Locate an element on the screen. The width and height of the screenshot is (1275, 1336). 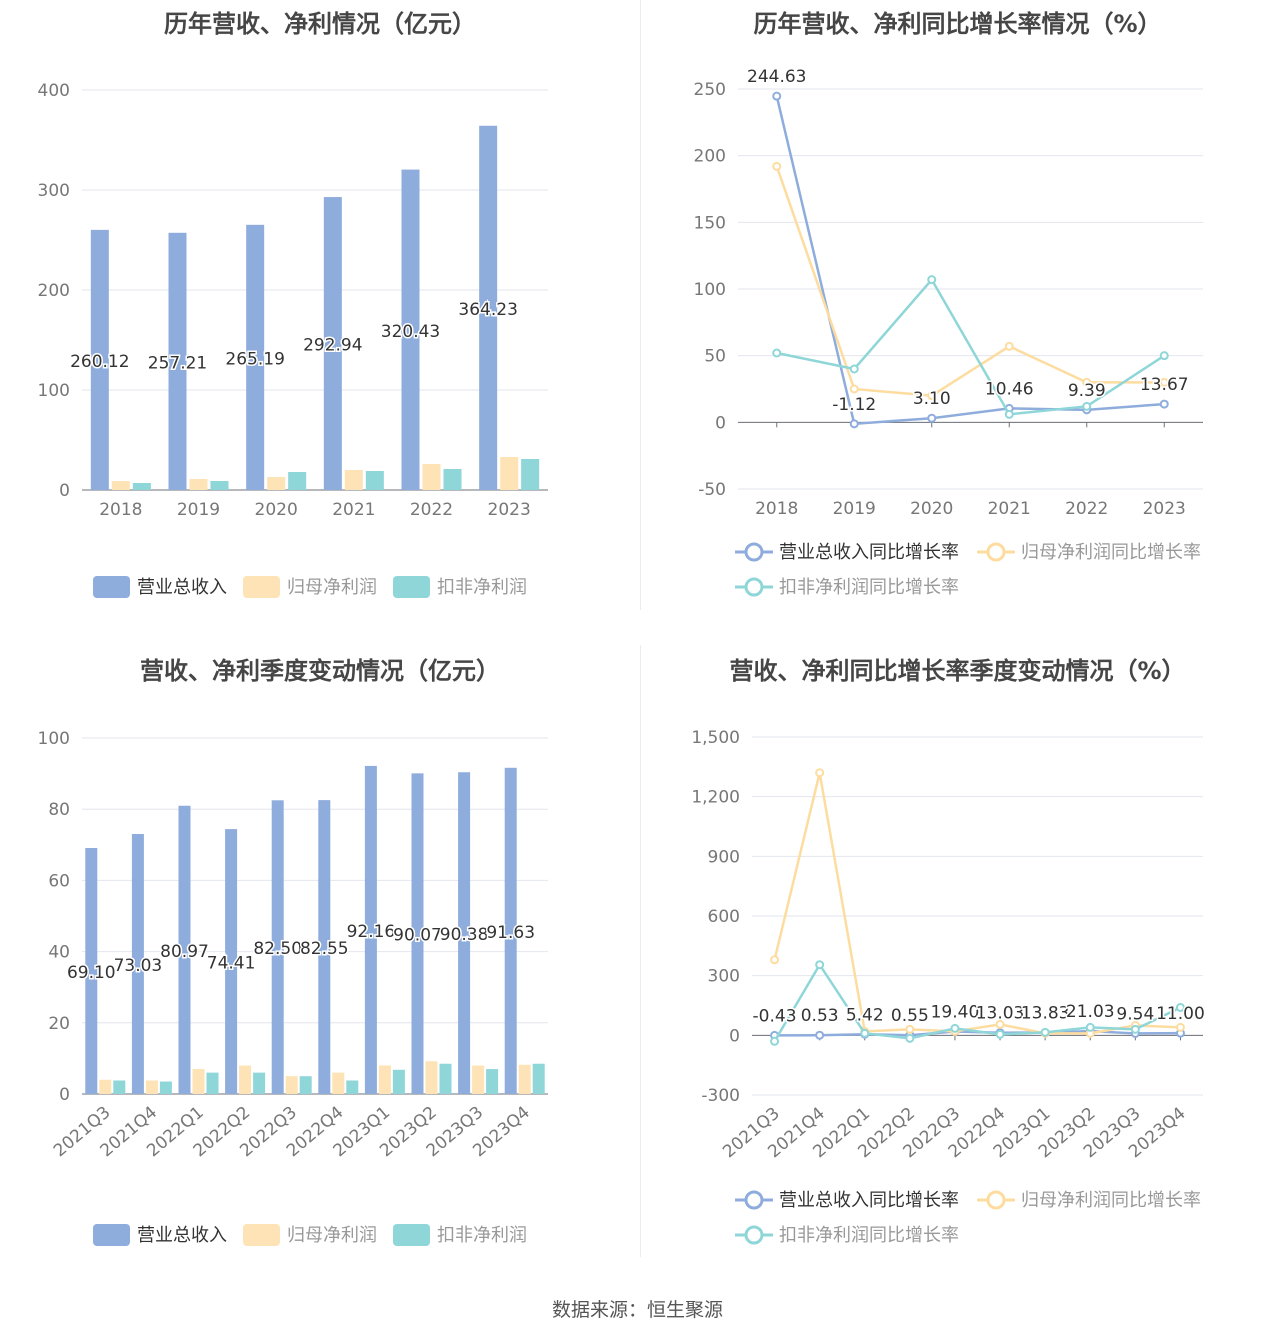
x-tick-label: 2023 is located at coordinates (509, 510).